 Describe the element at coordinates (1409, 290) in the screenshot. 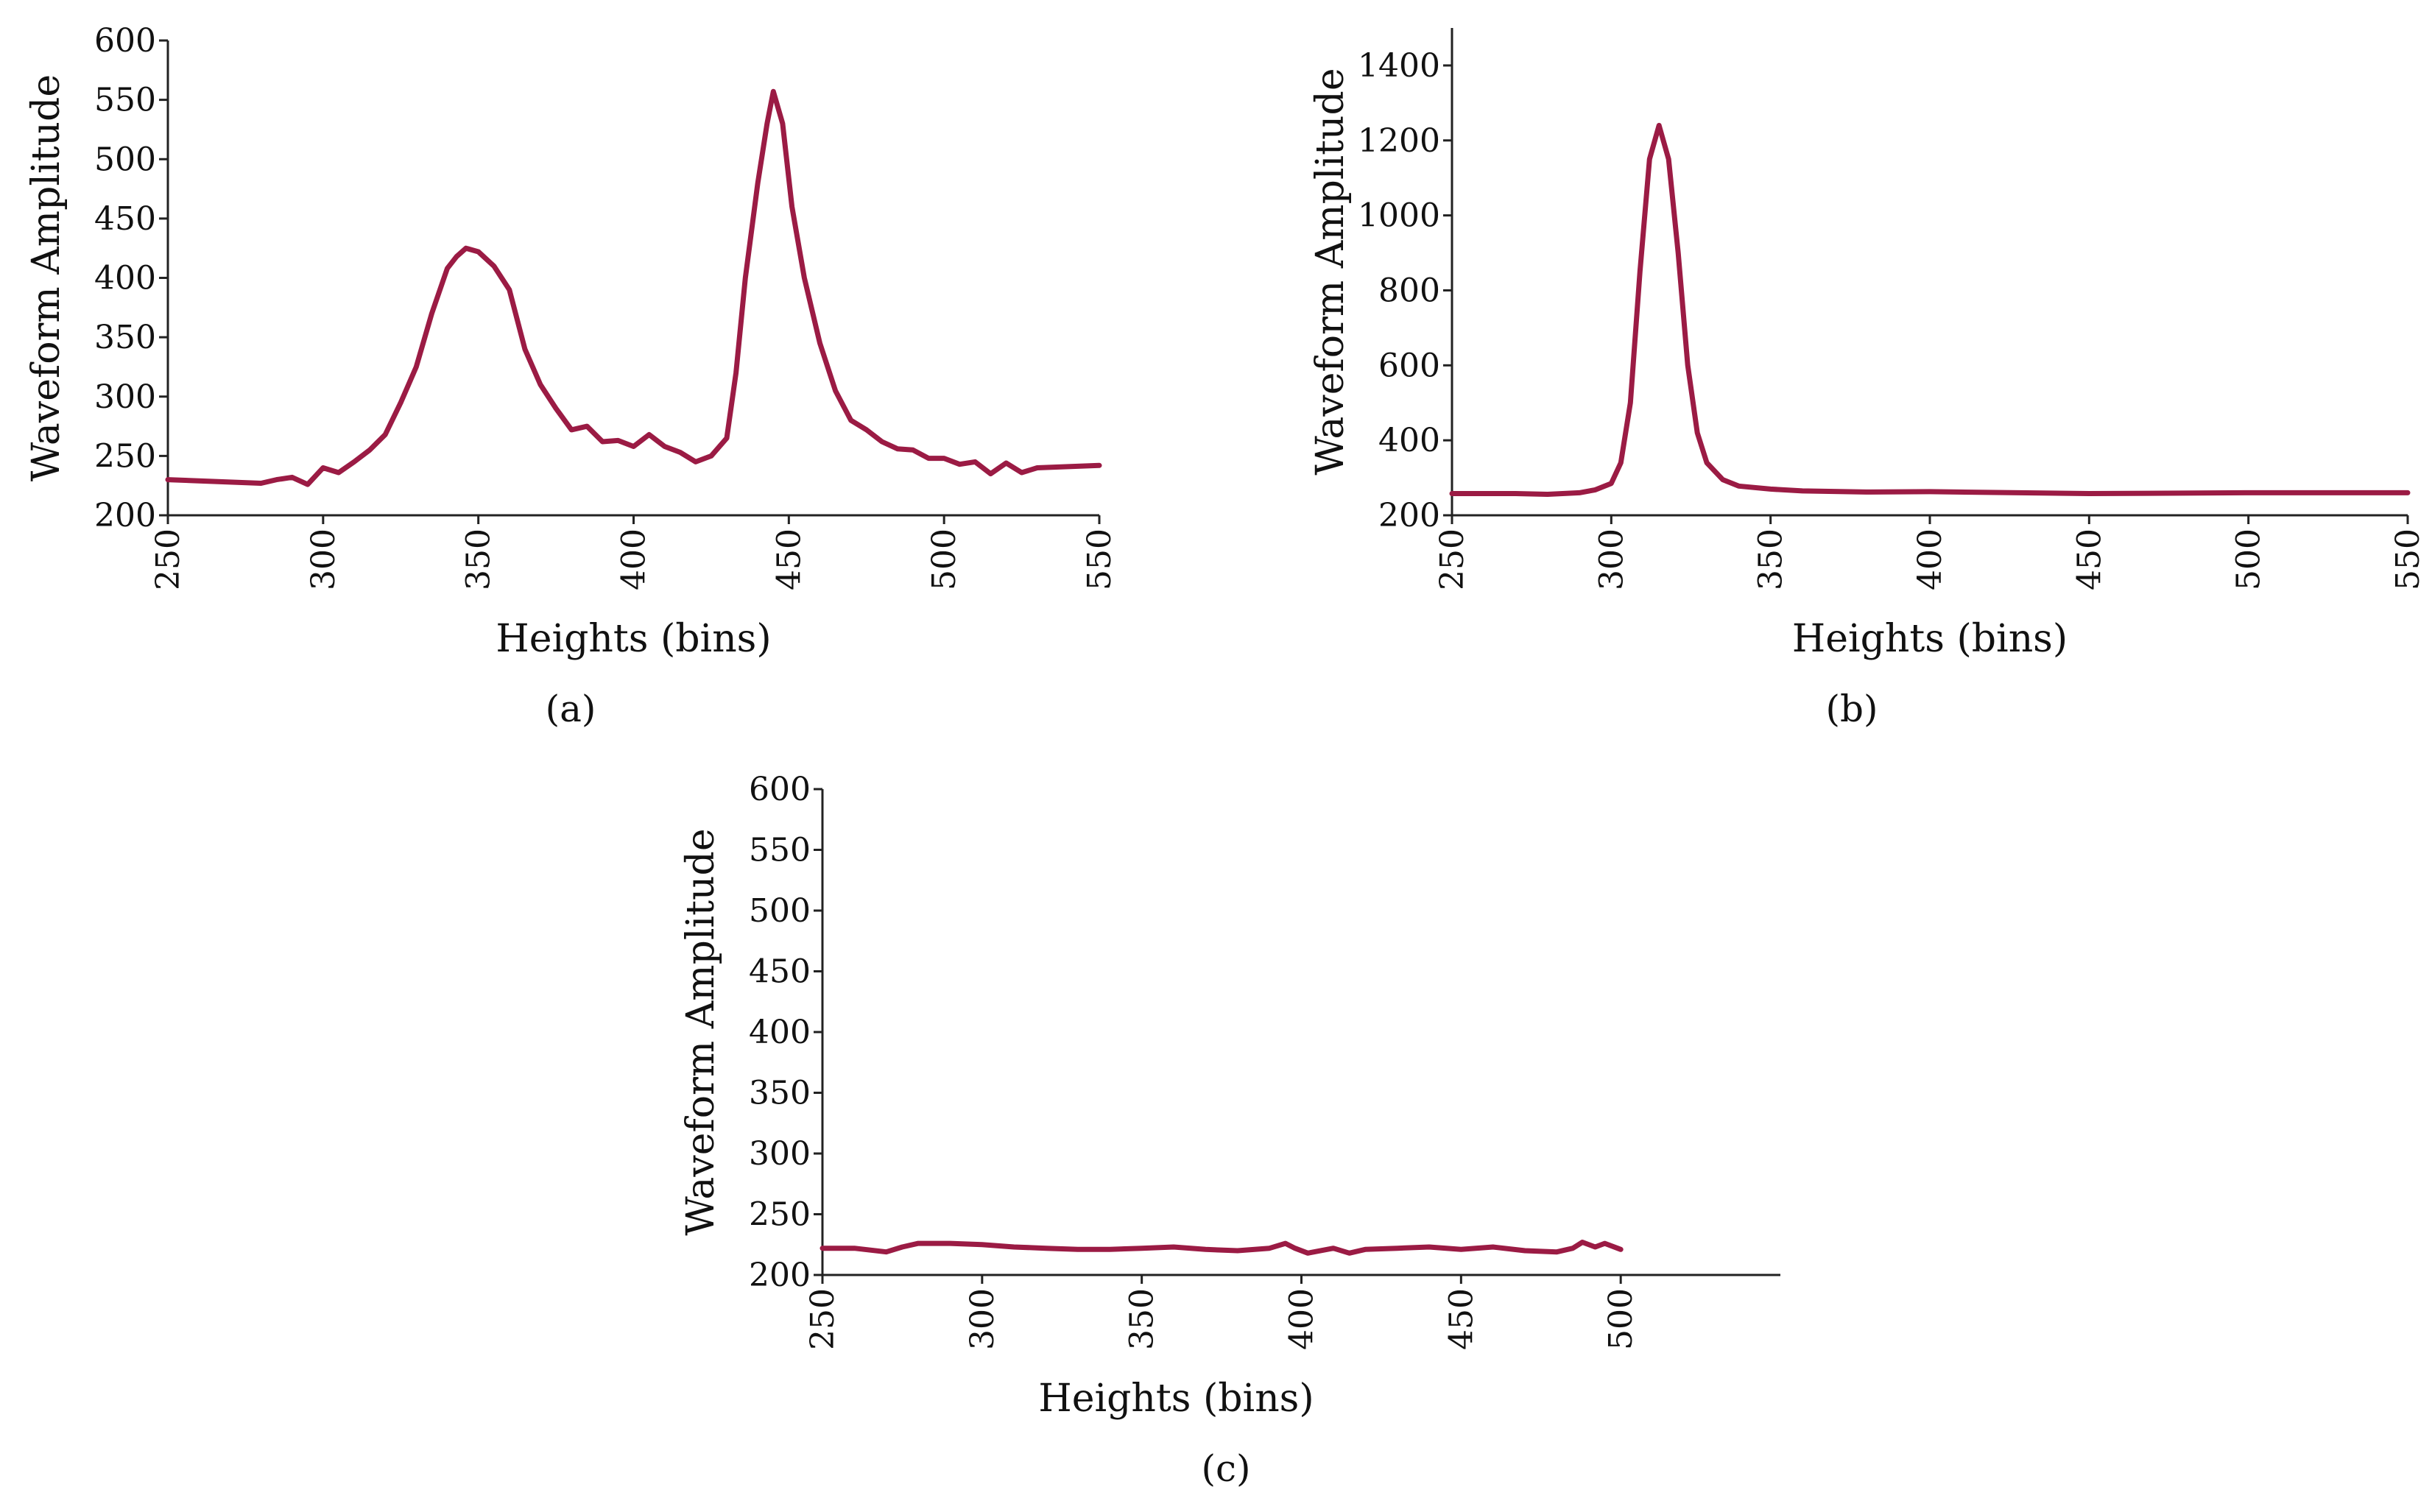

I see `y-tick-label: 800` at that location.